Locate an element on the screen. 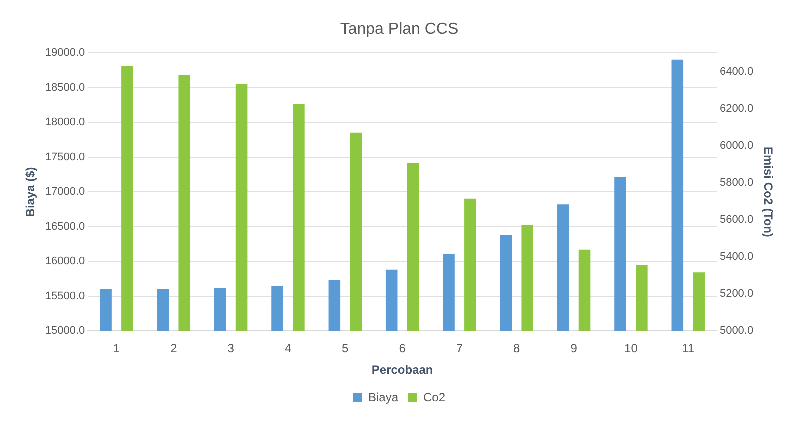  legend-label: Co2 is located at coordinates (435, 397).